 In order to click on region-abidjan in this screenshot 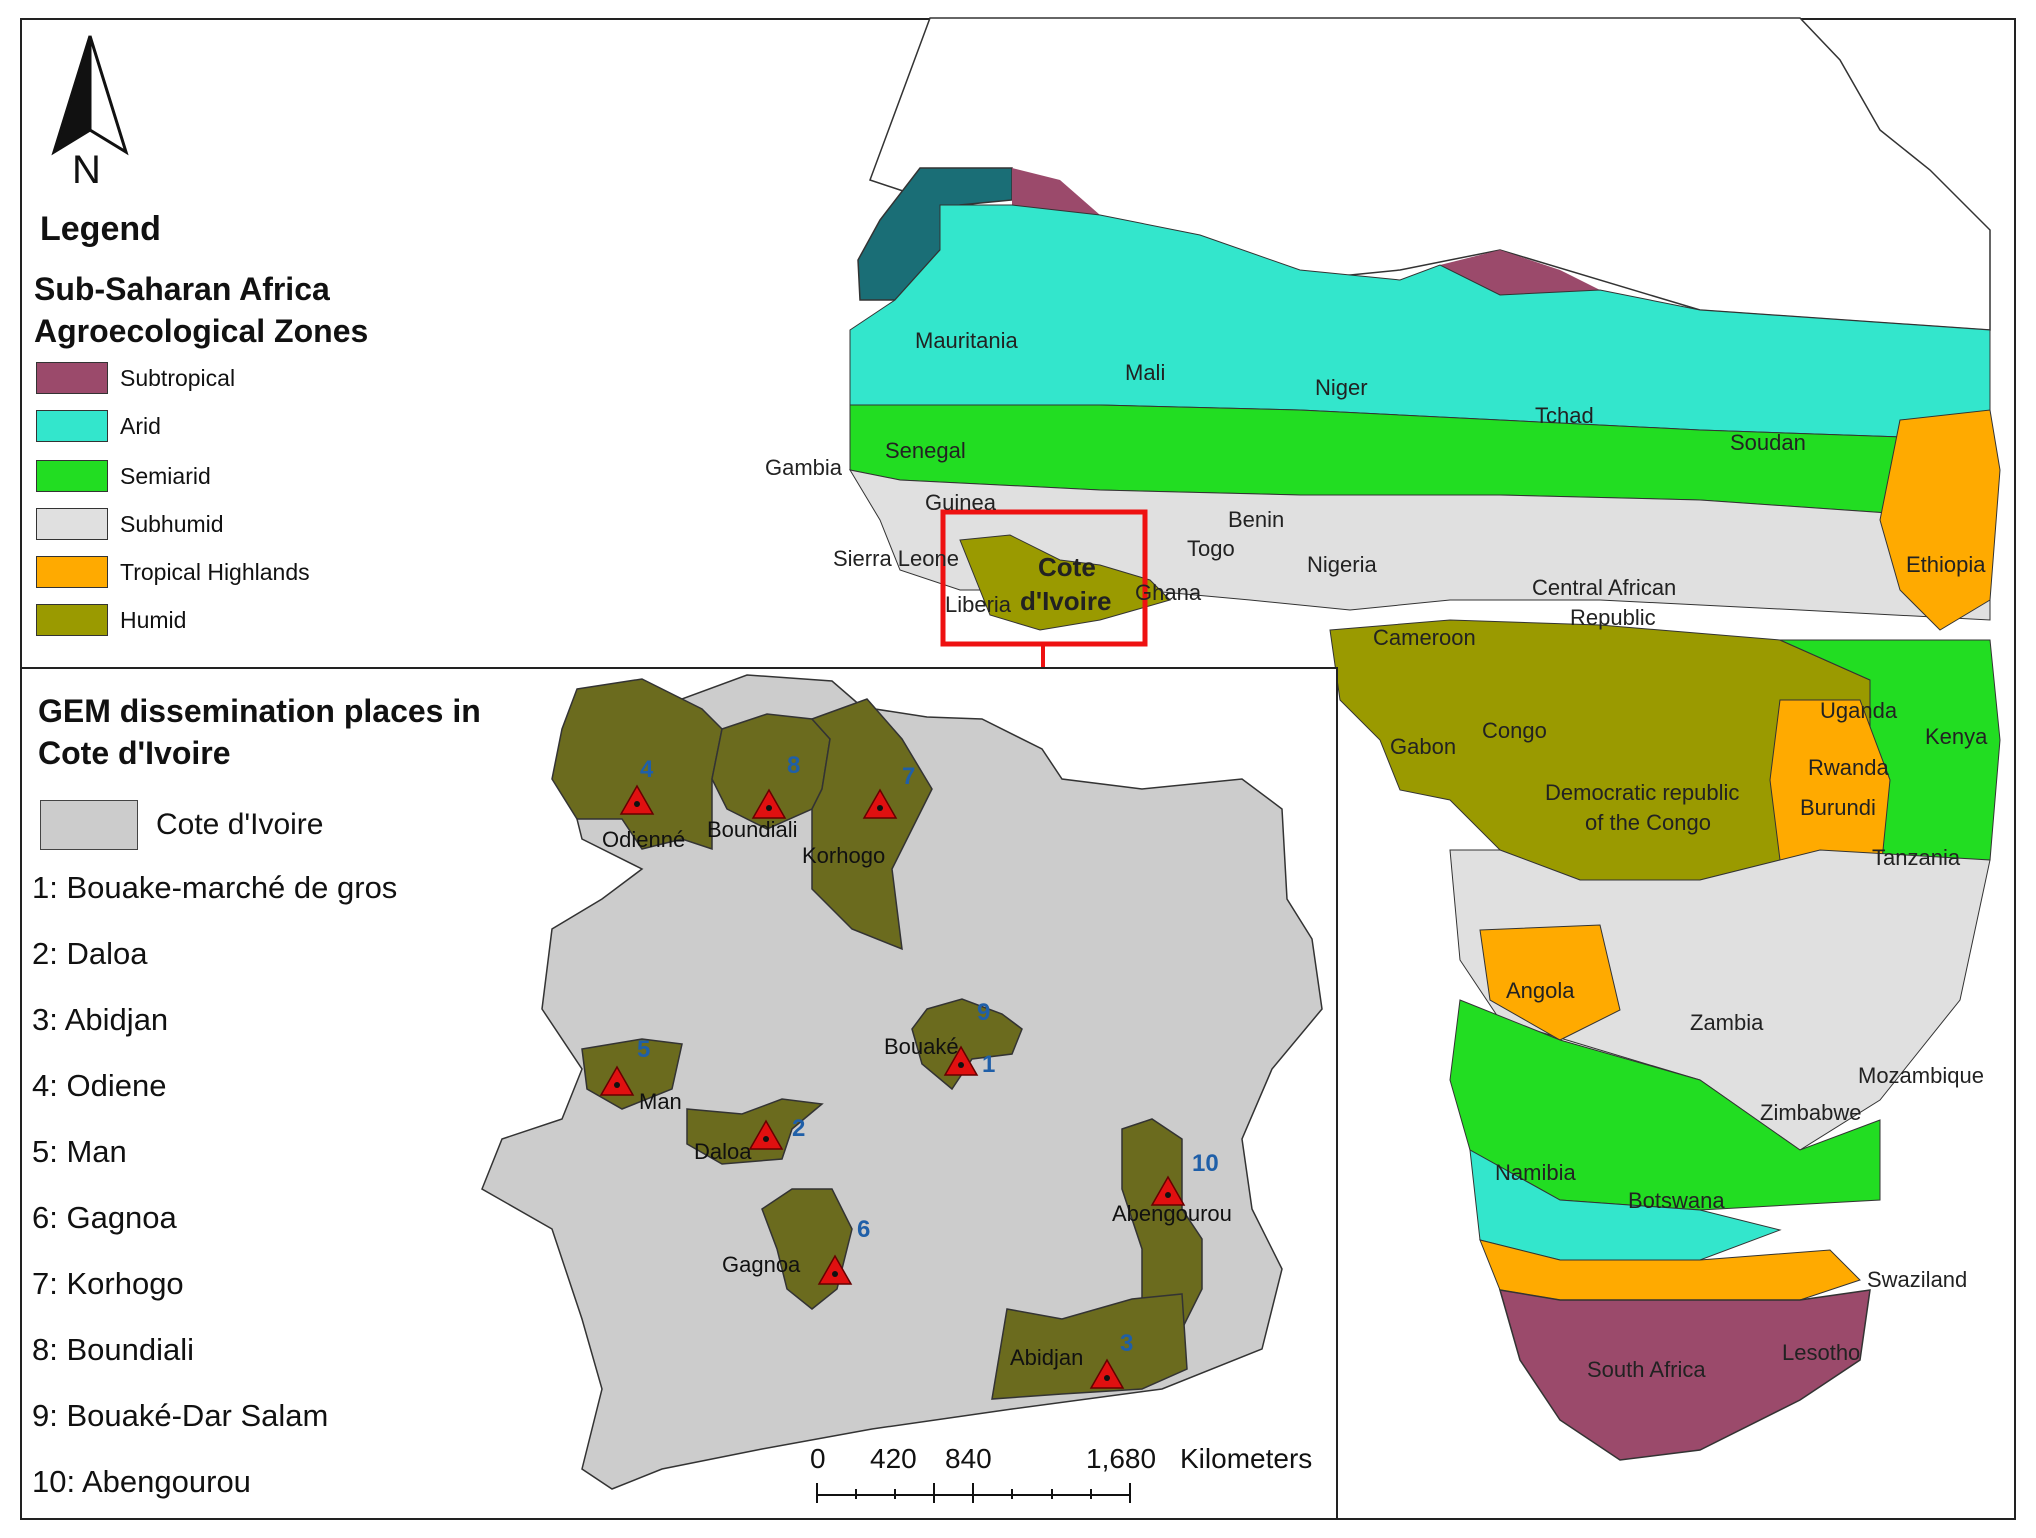, I will do `click(1089, 1346)`.